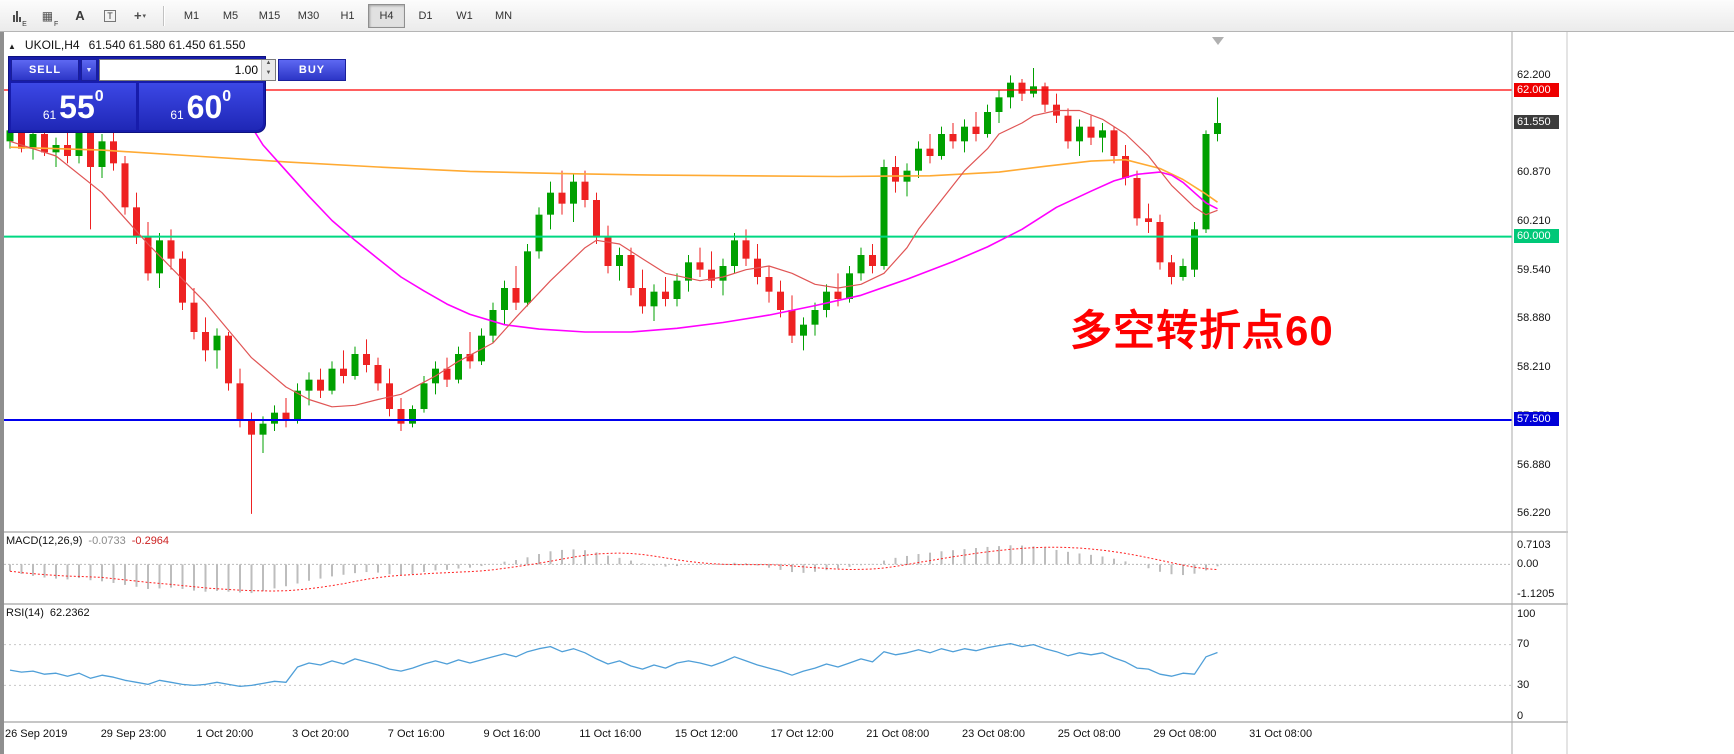 This screenshot has width=1734, height=754. What do you see at coordinates (24, 24) in the screenshot?
I see `tool-letter: E` at bounding box center [24, 24].